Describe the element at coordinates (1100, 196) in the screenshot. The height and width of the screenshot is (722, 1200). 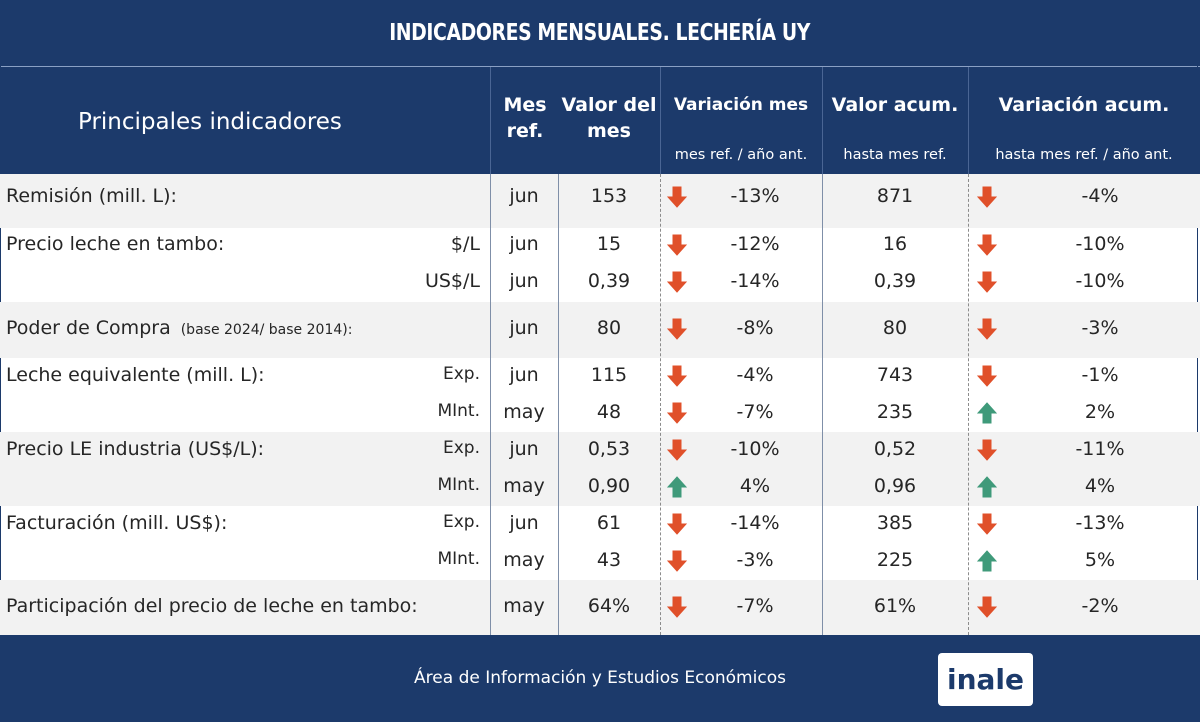
I see `cell-var-acum: -4%` at that location.